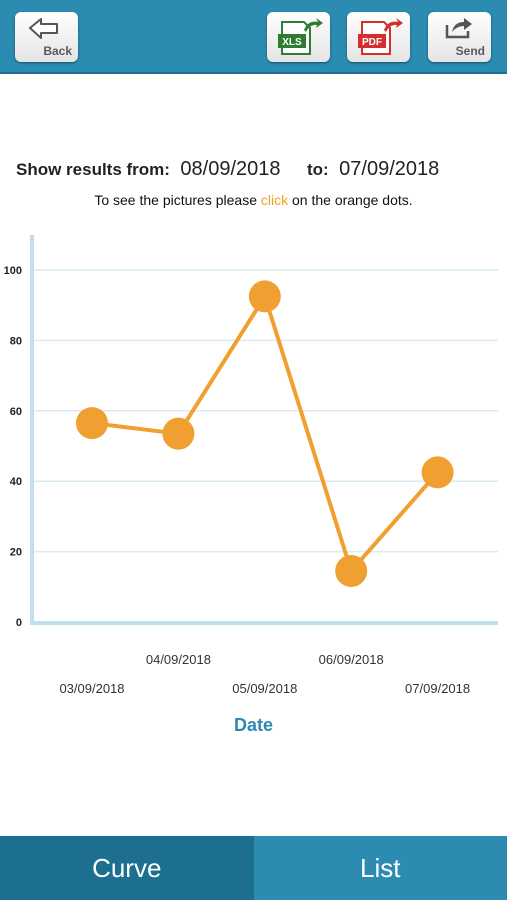 This screenshot has height=900, width=507. I want to click on x-tick-label: 03/09/2018, so click(91, 688).